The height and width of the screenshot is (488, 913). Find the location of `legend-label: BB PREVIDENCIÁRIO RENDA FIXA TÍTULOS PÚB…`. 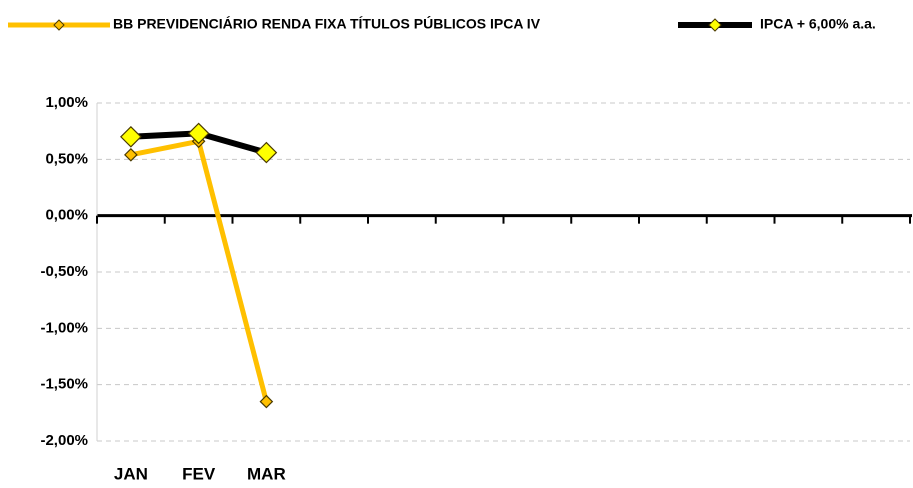

legend-label: BB PREVIDENCIÁRIO RENDA FIXA TÍTULOS PÚB… is located at coordinates (327, 23).